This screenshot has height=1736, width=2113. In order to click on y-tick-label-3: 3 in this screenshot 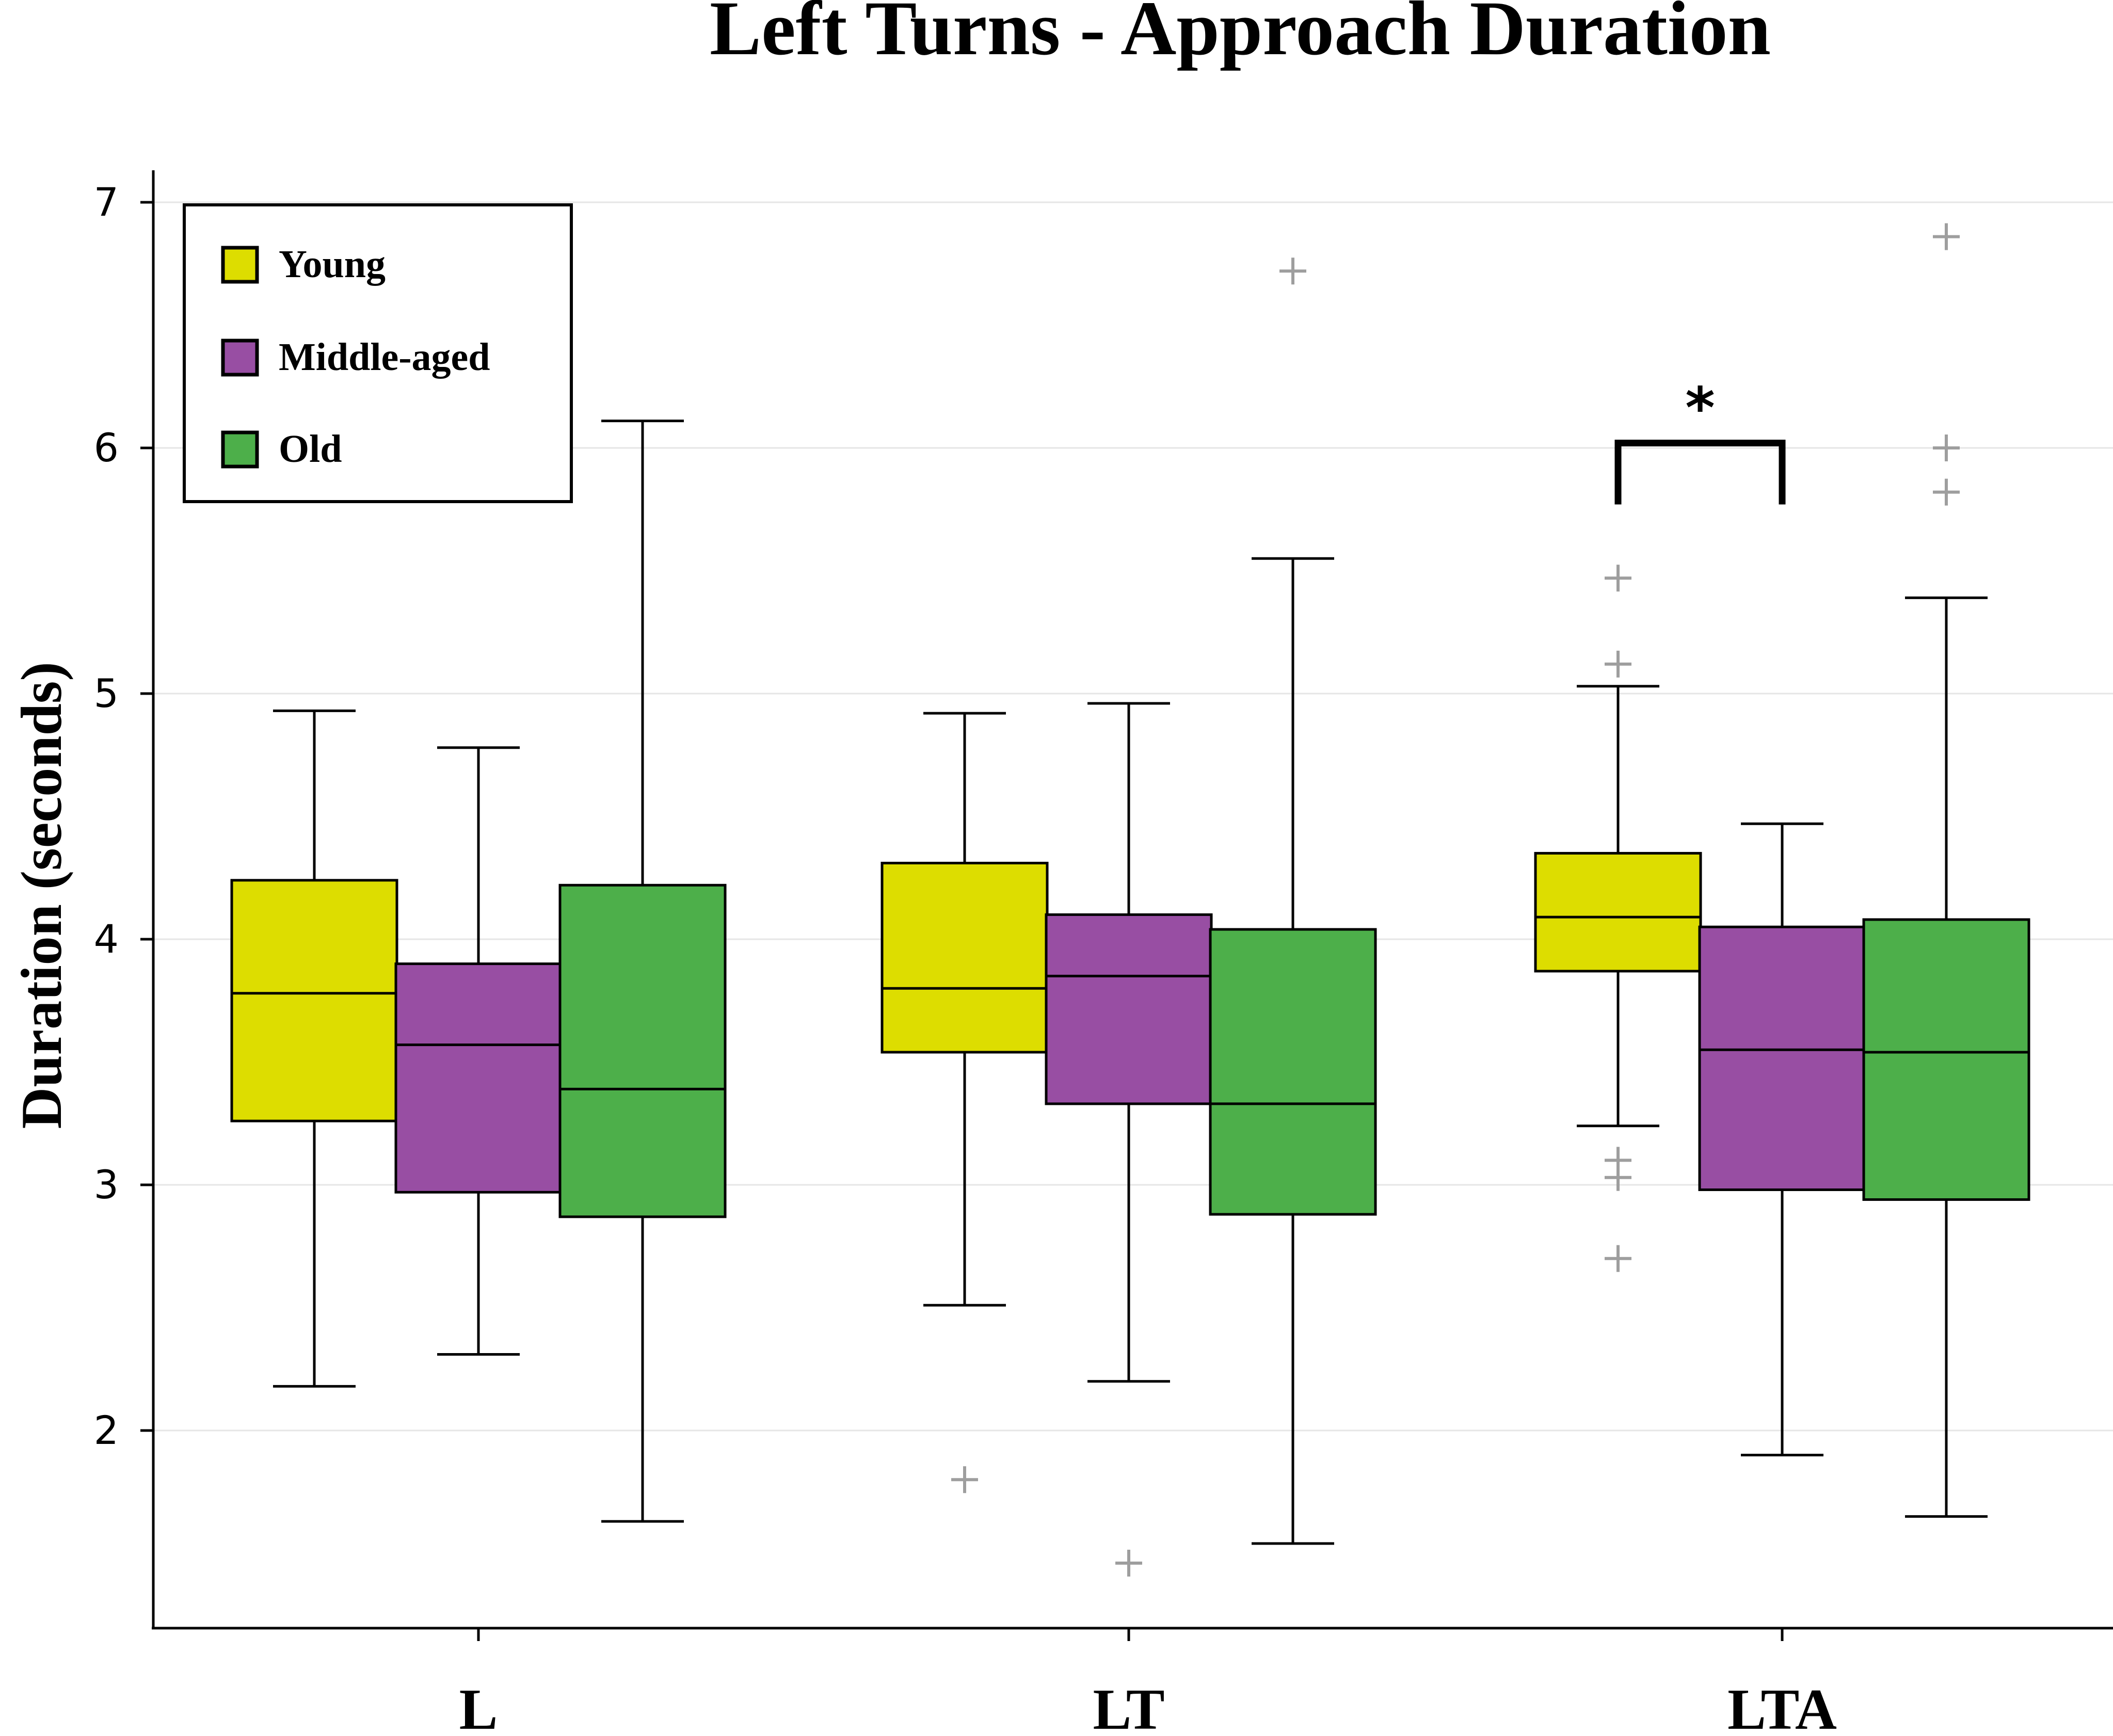, I will do `click(106, 1185)`.